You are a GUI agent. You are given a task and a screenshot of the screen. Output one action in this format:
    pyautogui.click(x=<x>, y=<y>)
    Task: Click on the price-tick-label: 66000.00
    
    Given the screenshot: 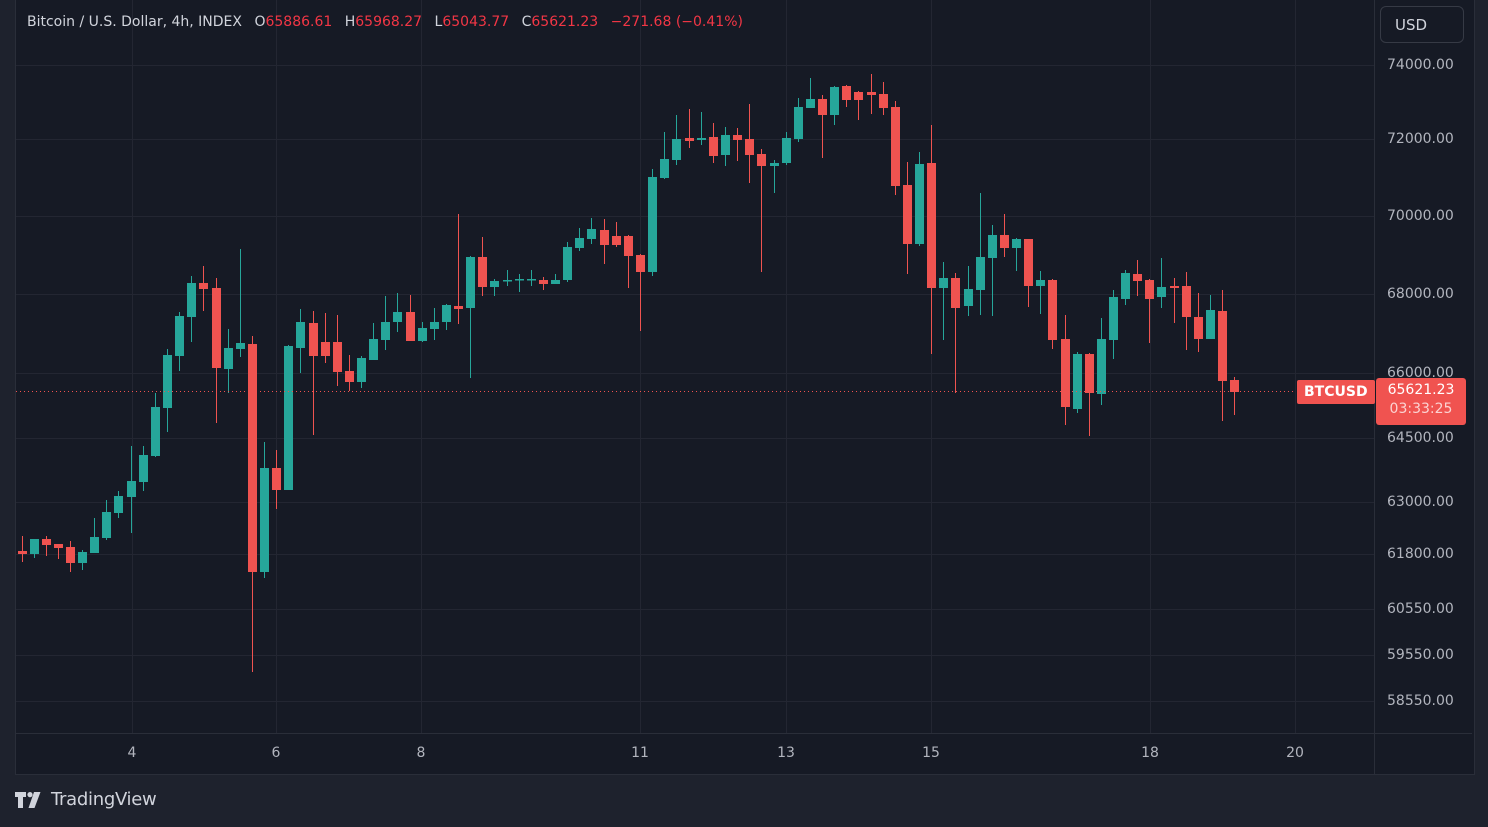 What is the action you would take?
    pyautogui.click(x=1420, y=373)
    